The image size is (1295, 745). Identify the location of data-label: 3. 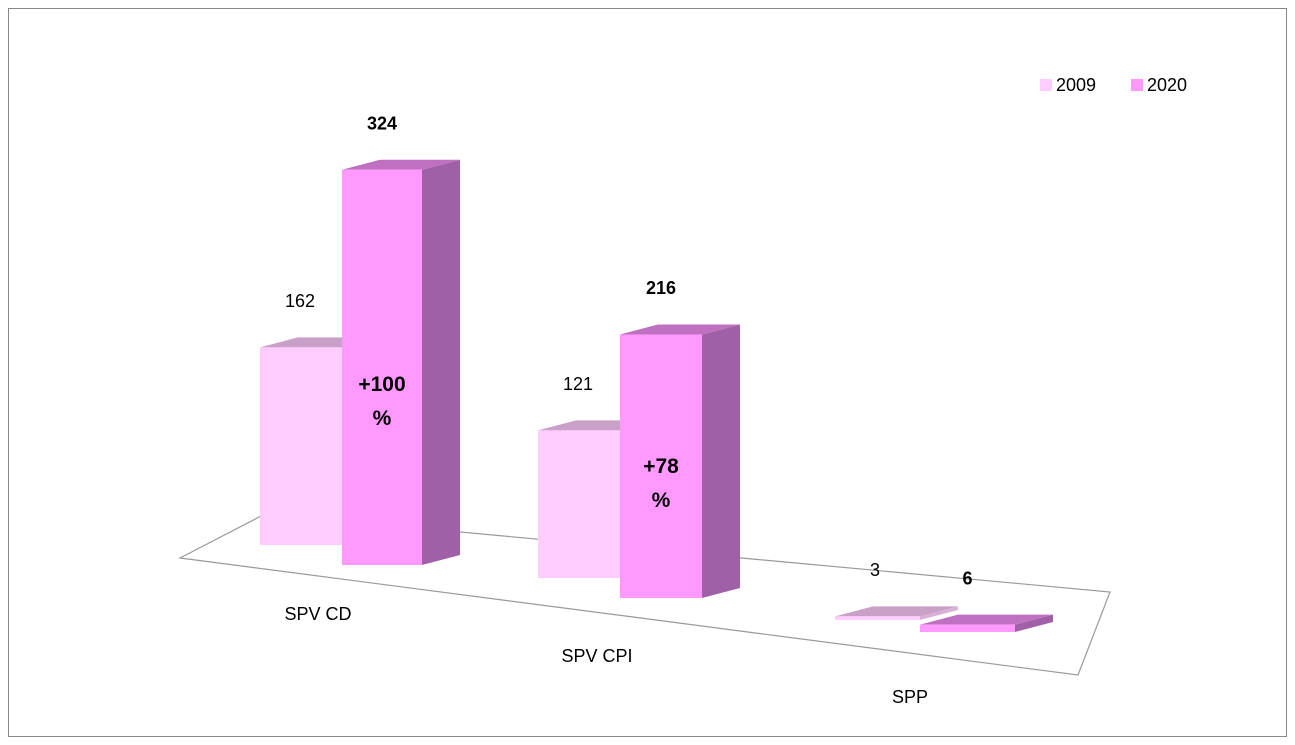
(875, 570).